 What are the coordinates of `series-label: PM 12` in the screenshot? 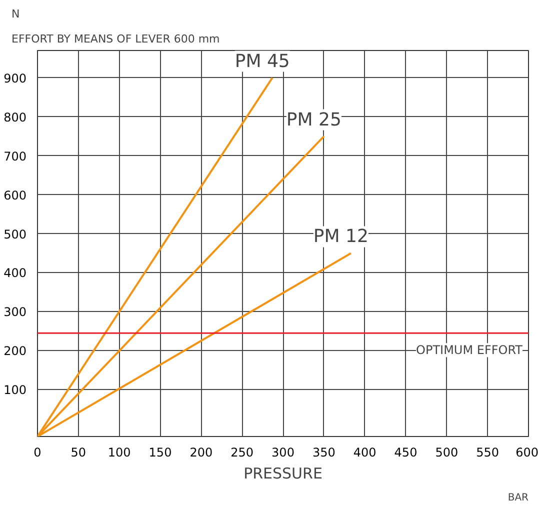 It's located at (340, 237).